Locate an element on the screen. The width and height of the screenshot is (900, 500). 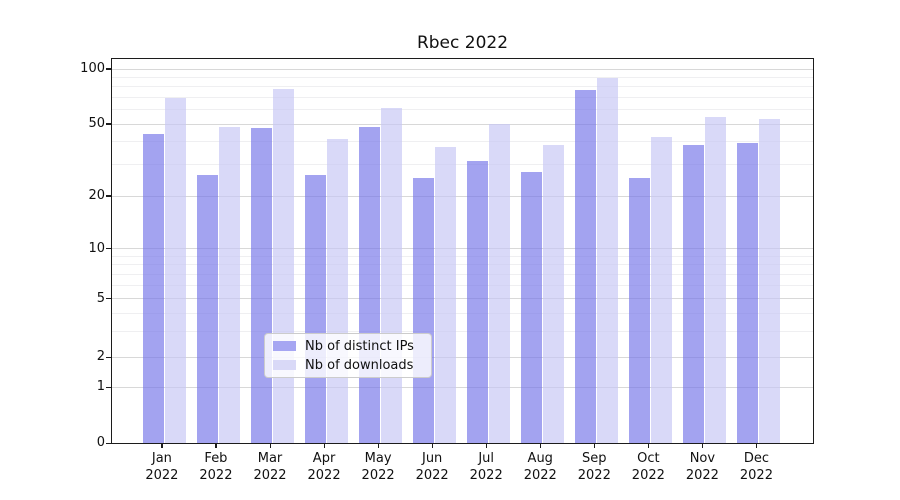
bar-distinct-ips-jul is located at coordinates (477, 302).